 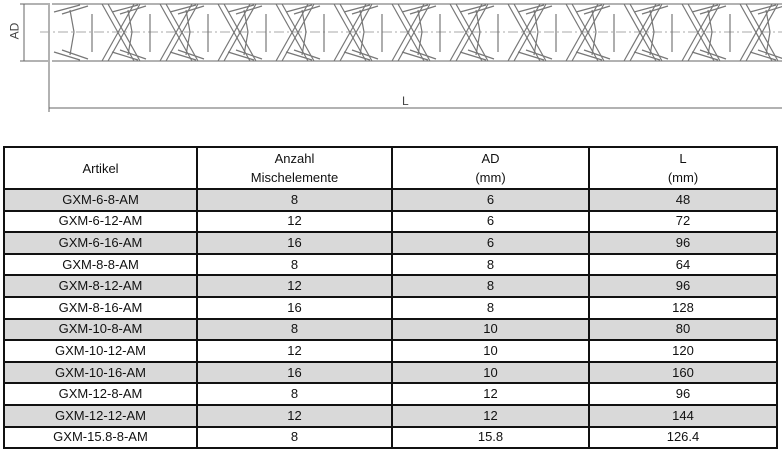 I want to click on table-cell: 64, so click(x=683, y=264).